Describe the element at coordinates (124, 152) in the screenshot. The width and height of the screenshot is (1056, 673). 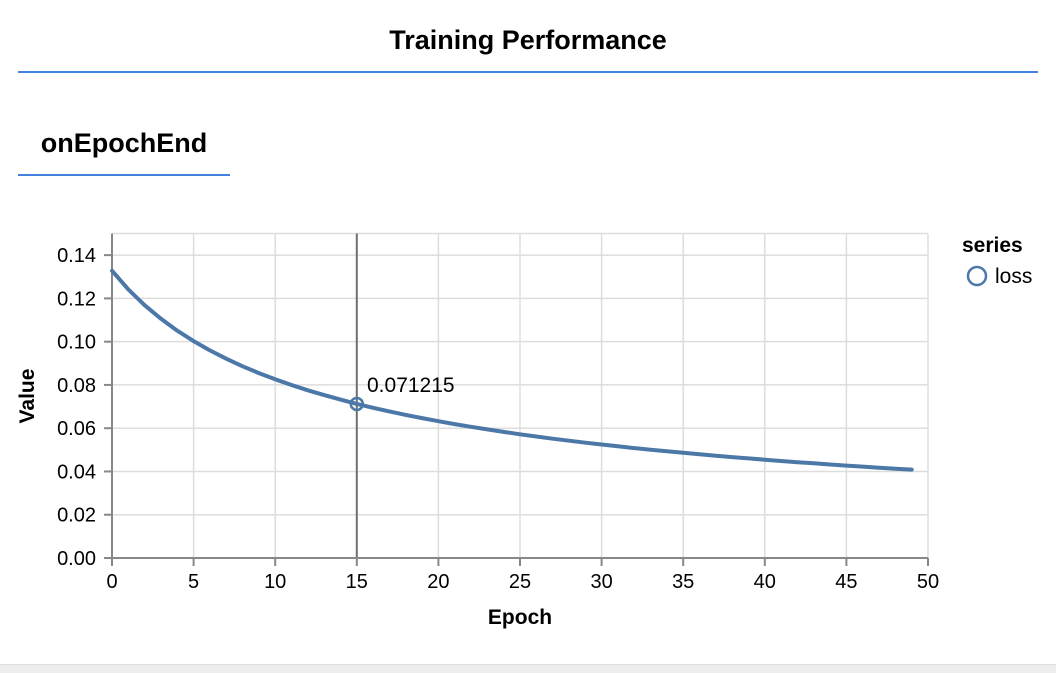
I see `section-heading-onepochend: onEpochEnd` at that location.